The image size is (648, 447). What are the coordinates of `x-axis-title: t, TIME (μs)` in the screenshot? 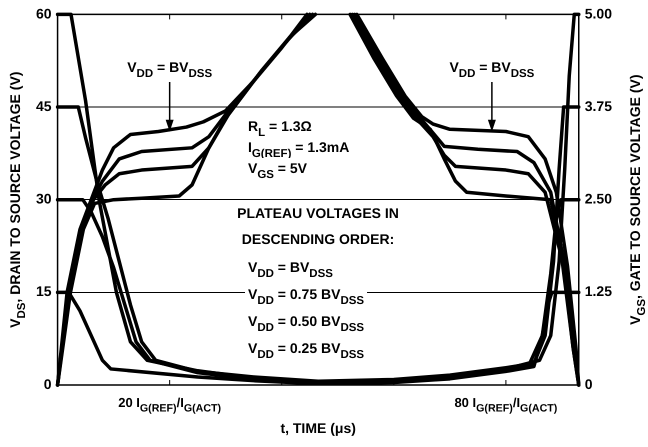 It's located at (318, 428).